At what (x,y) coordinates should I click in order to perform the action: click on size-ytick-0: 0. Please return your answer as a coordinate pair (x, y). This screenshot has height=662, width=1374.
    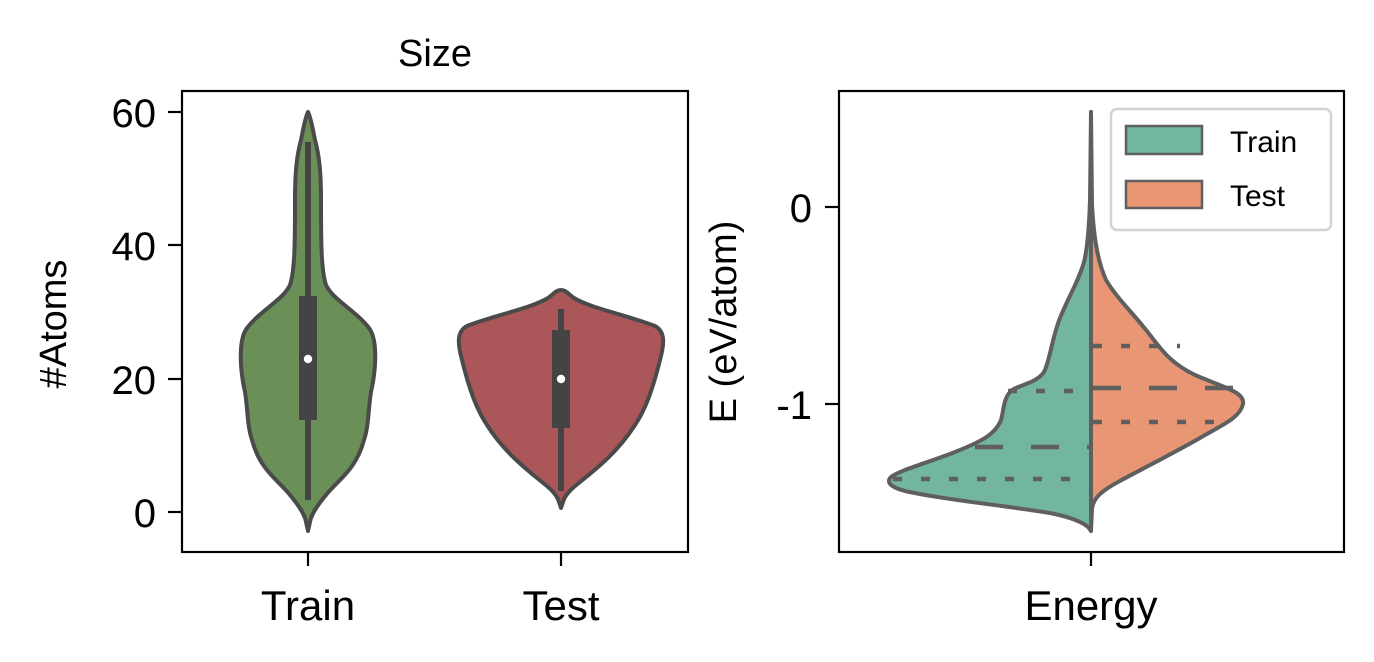
    Looking at the image, I should click on (145, 514).